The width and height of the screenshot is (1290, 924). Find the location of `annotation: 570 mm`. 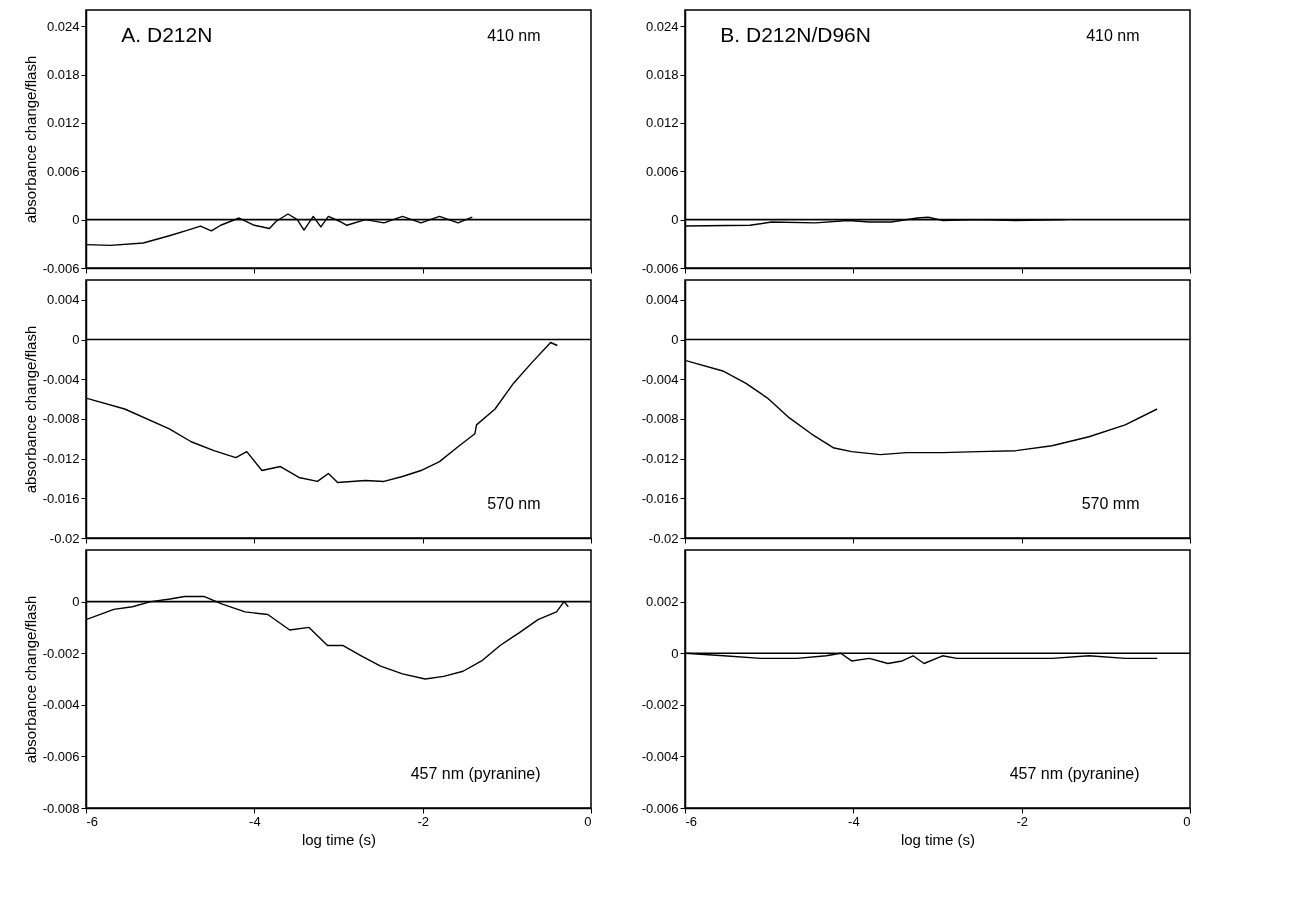

annotation: 570 mm is located at coordinates (1110, 504).